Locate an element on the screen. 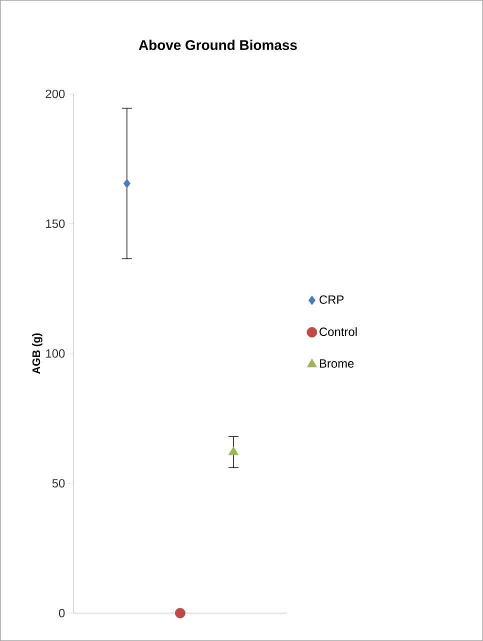  y-axis-title: AGB (g) is located at coordinates (37, 353).